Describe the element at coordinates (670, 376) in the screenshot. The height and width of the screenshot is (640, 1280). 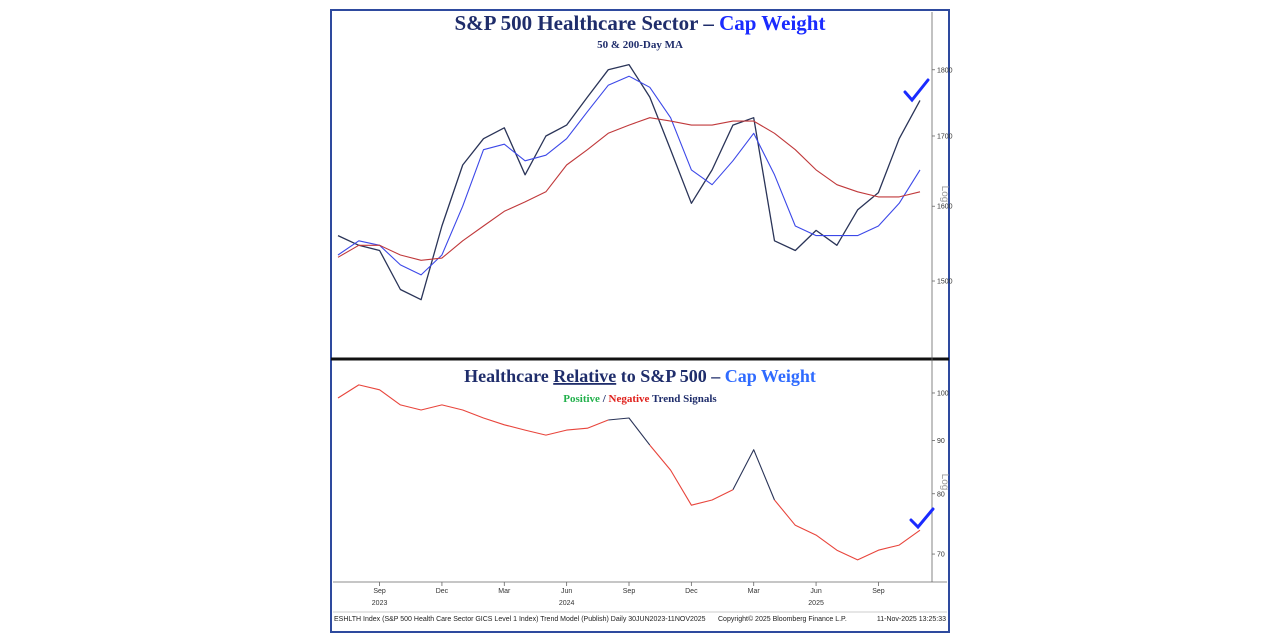
I see `title-part: to S&P 500 –` at that location.